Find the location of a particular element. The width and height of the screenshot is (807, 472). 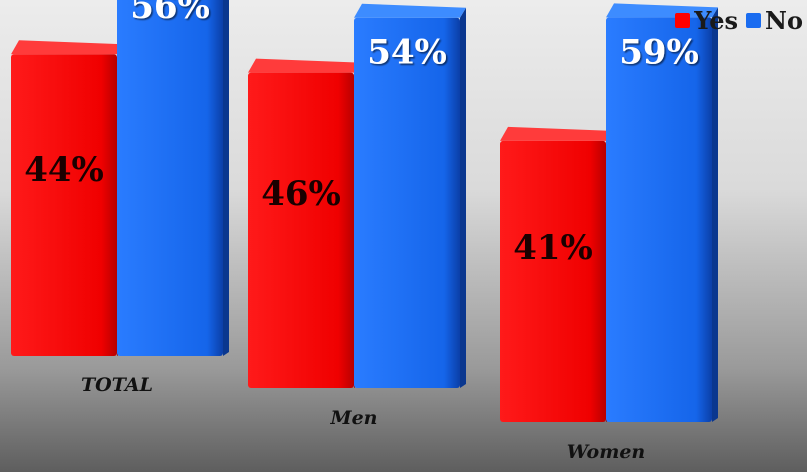

bar-front-no-total is located at coordinates (170, 178).